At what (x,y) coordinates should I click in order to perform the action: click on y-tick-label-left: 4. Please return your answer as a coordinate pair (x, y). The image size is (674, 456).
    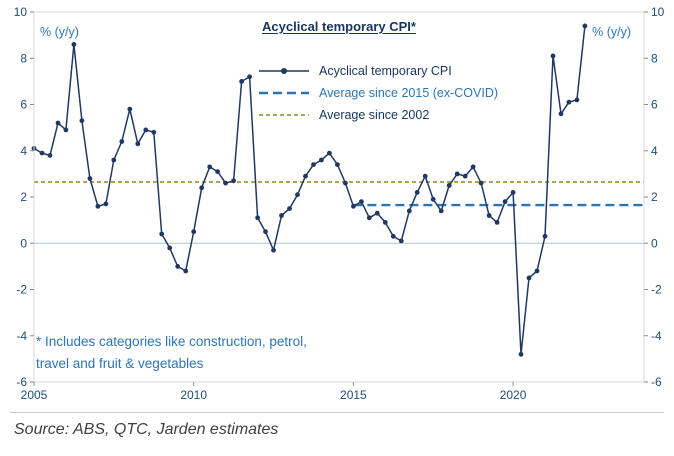
    Looking at the image, I should click on (23, 151).